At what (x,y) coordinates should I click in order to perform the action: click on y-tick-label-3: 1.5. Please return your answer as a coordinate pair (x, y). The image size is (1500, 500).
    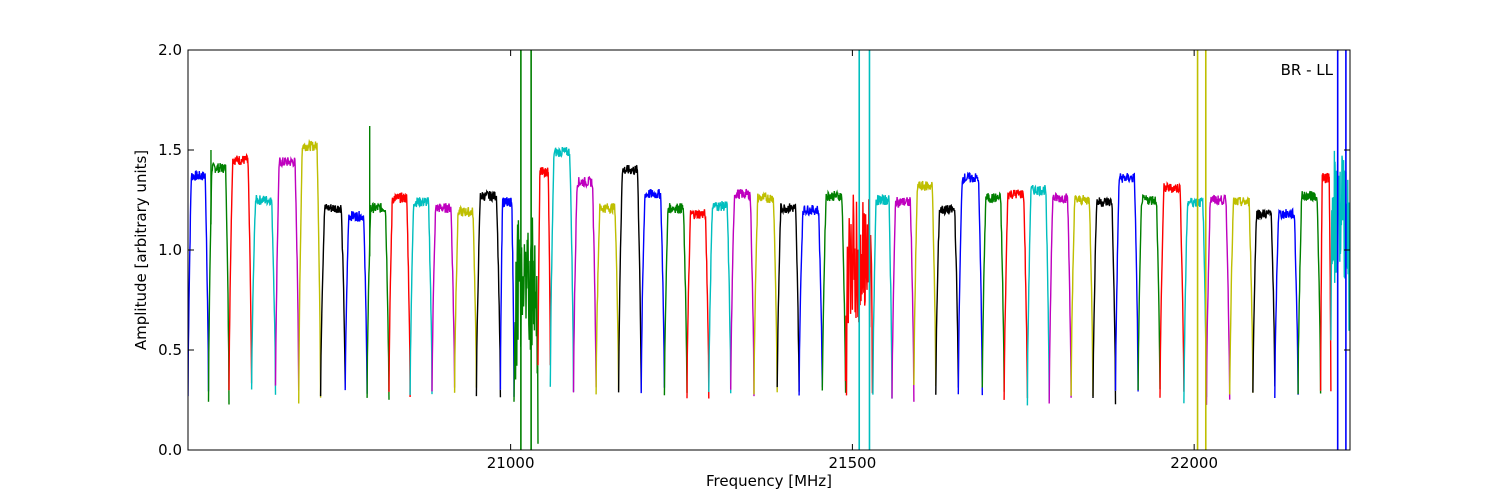
    Looking at the image, I should click on (170, 150).